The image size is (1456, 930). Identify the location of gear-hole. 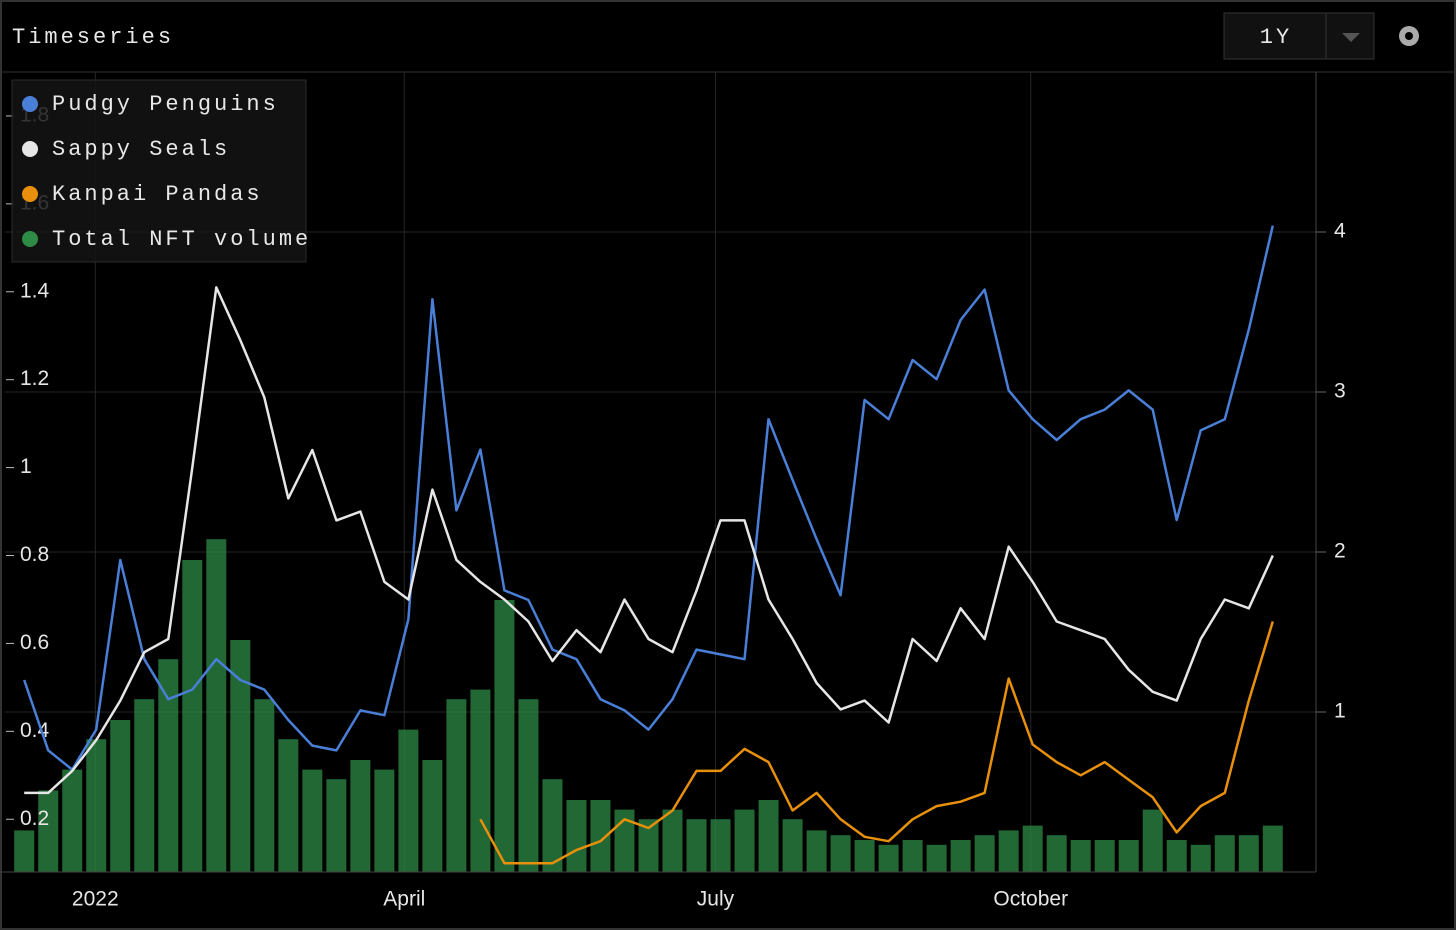
(1409, 36).